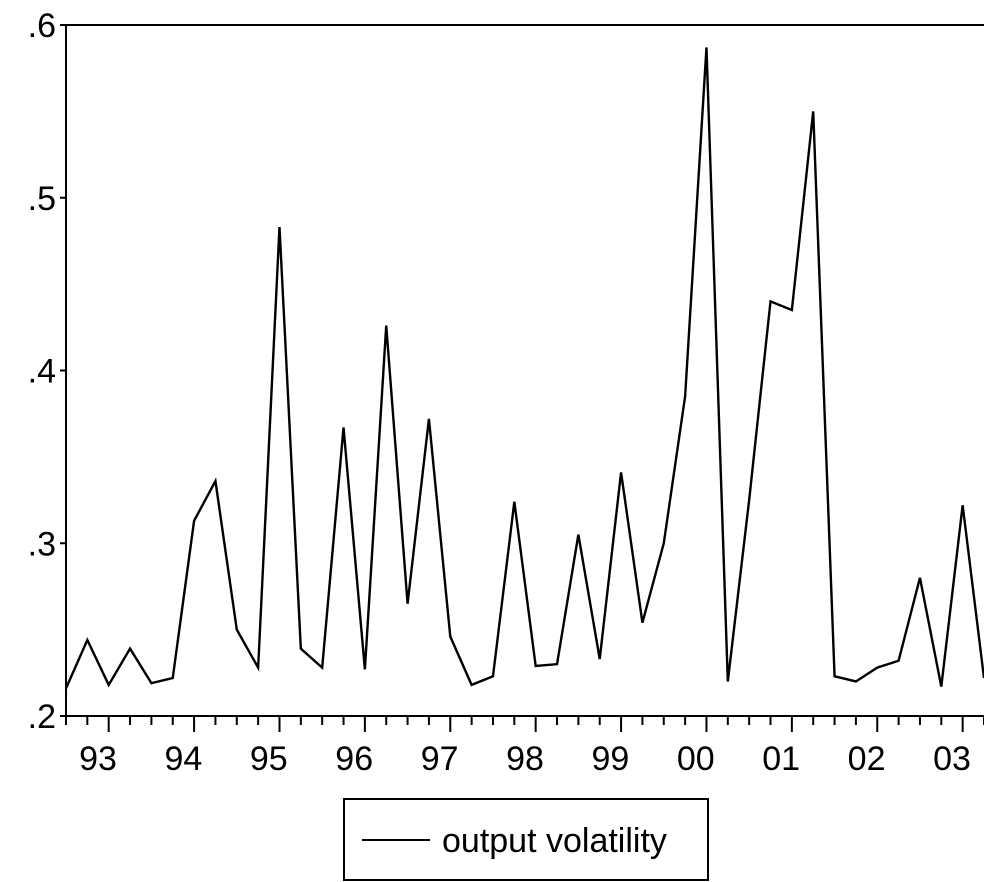 This screenshot has width=984, height=882. Describe the element at coordinates (42, 26) in the screenshot. I see `y-tick-label: .6` at that location.